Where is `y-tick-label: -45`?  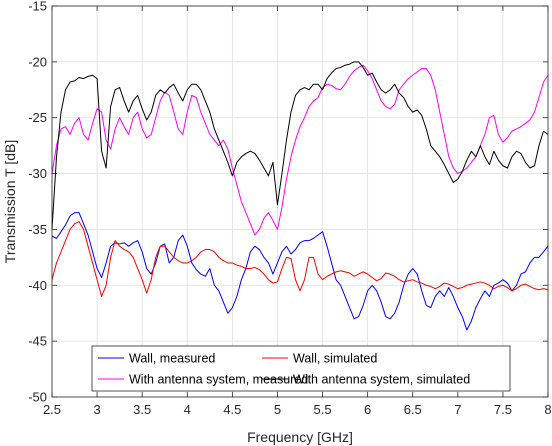 y-tick-label: -45 is located at coordinates (37, 341).